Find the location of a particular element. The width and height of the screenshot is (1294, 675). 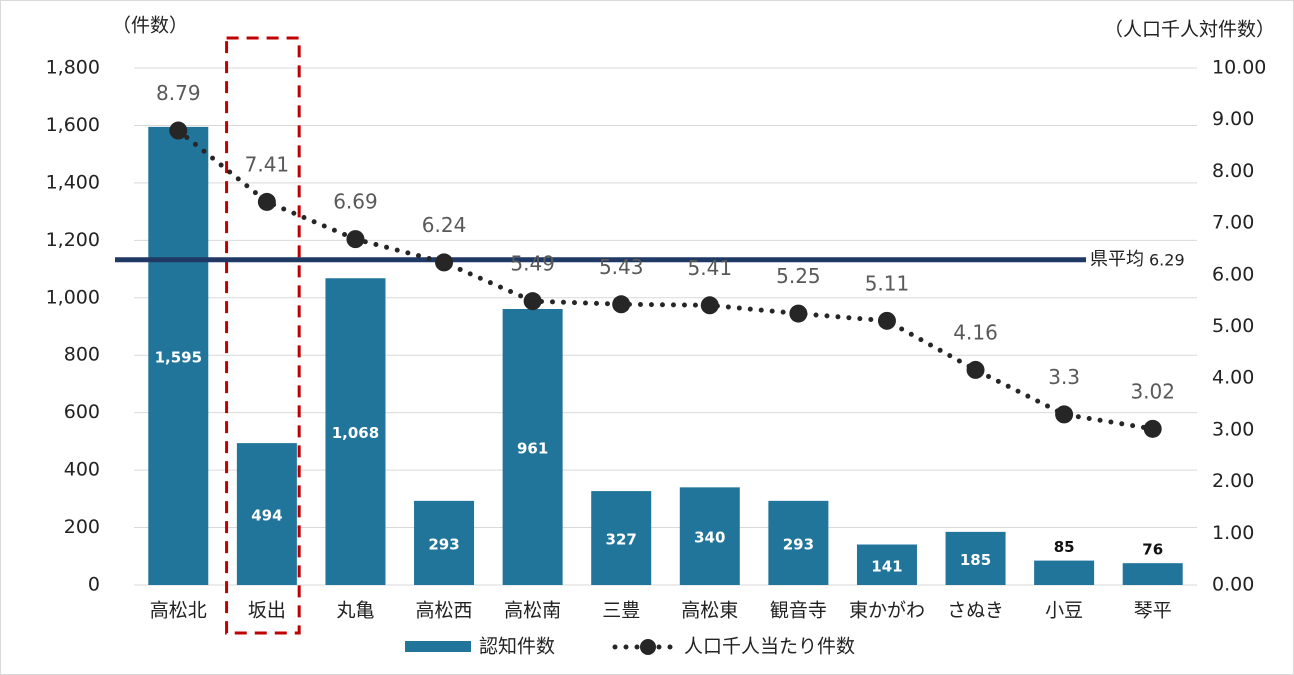

line-value-label: 5.41 is located at coordinates (710, 268).